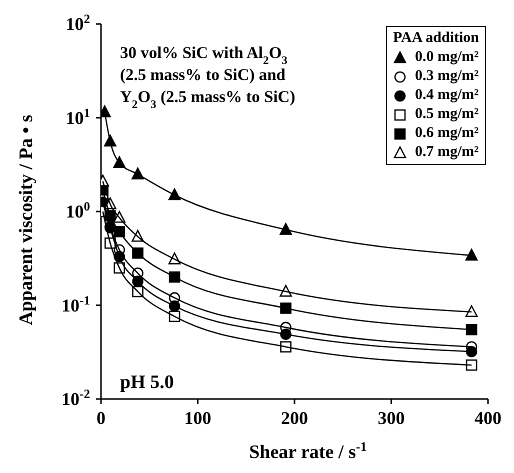 This screenshot has width=514, height=473. What do you see at coordinates (203, 74) in the screenshot?
I see `annotation: (2.5 mass% to SiC) and` at bounding box center [203, 74].